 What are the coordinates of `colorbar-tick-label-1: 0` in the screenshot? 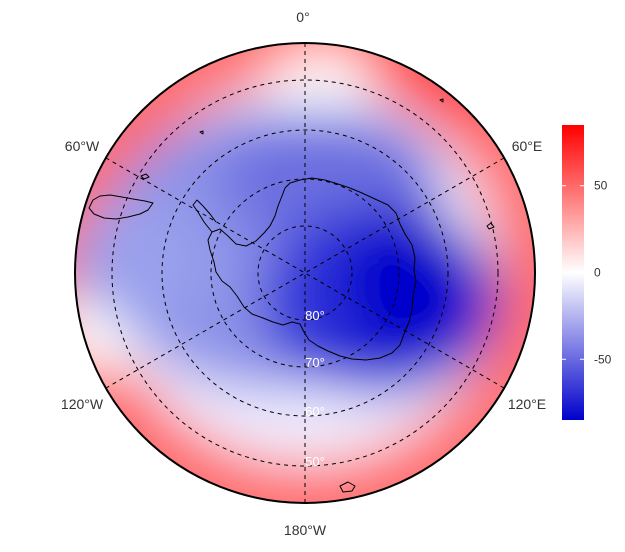 It's located at (597, 273).